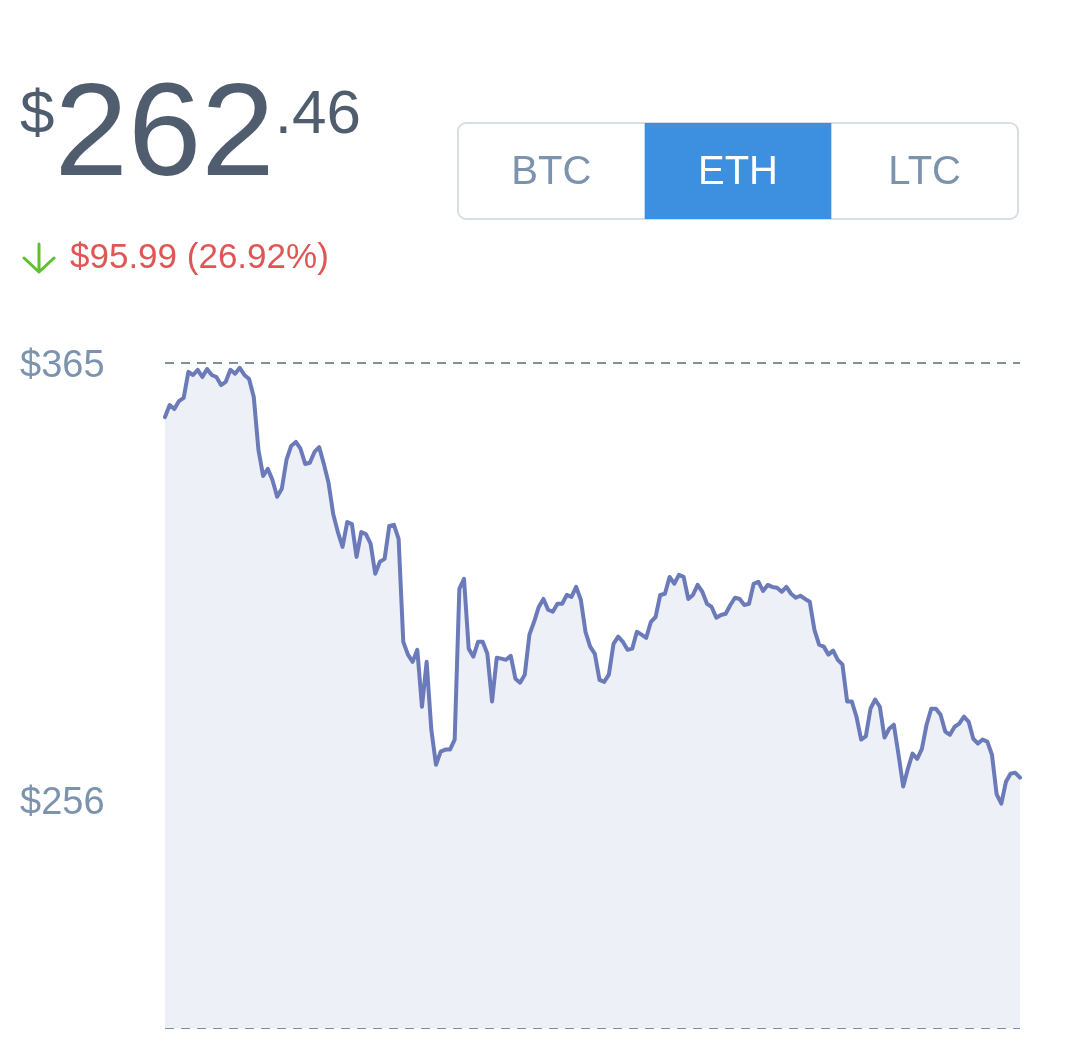  What do you see at coordinates (62, 364) in the screenshot?
I see `y-tick-label: $365` at bounding box center [62, 364].